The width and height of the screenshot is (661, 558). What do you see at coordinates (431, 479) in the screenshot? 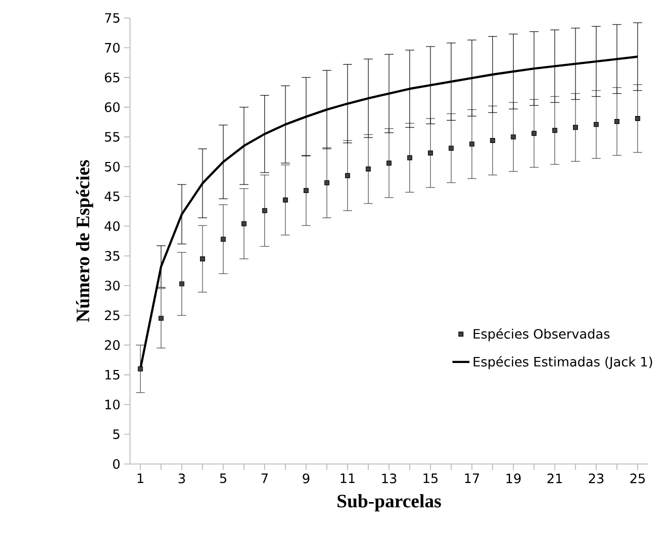
I see `x-tick-label: 15` at bounding box center [431, 479].